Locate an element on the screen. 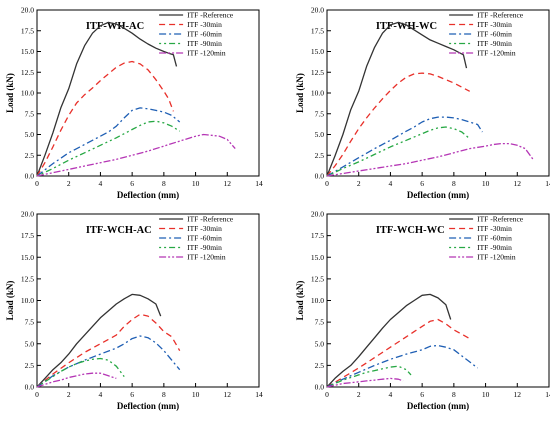  chart-title: ITF-WCH-WC is located at coordinates (410, 230).